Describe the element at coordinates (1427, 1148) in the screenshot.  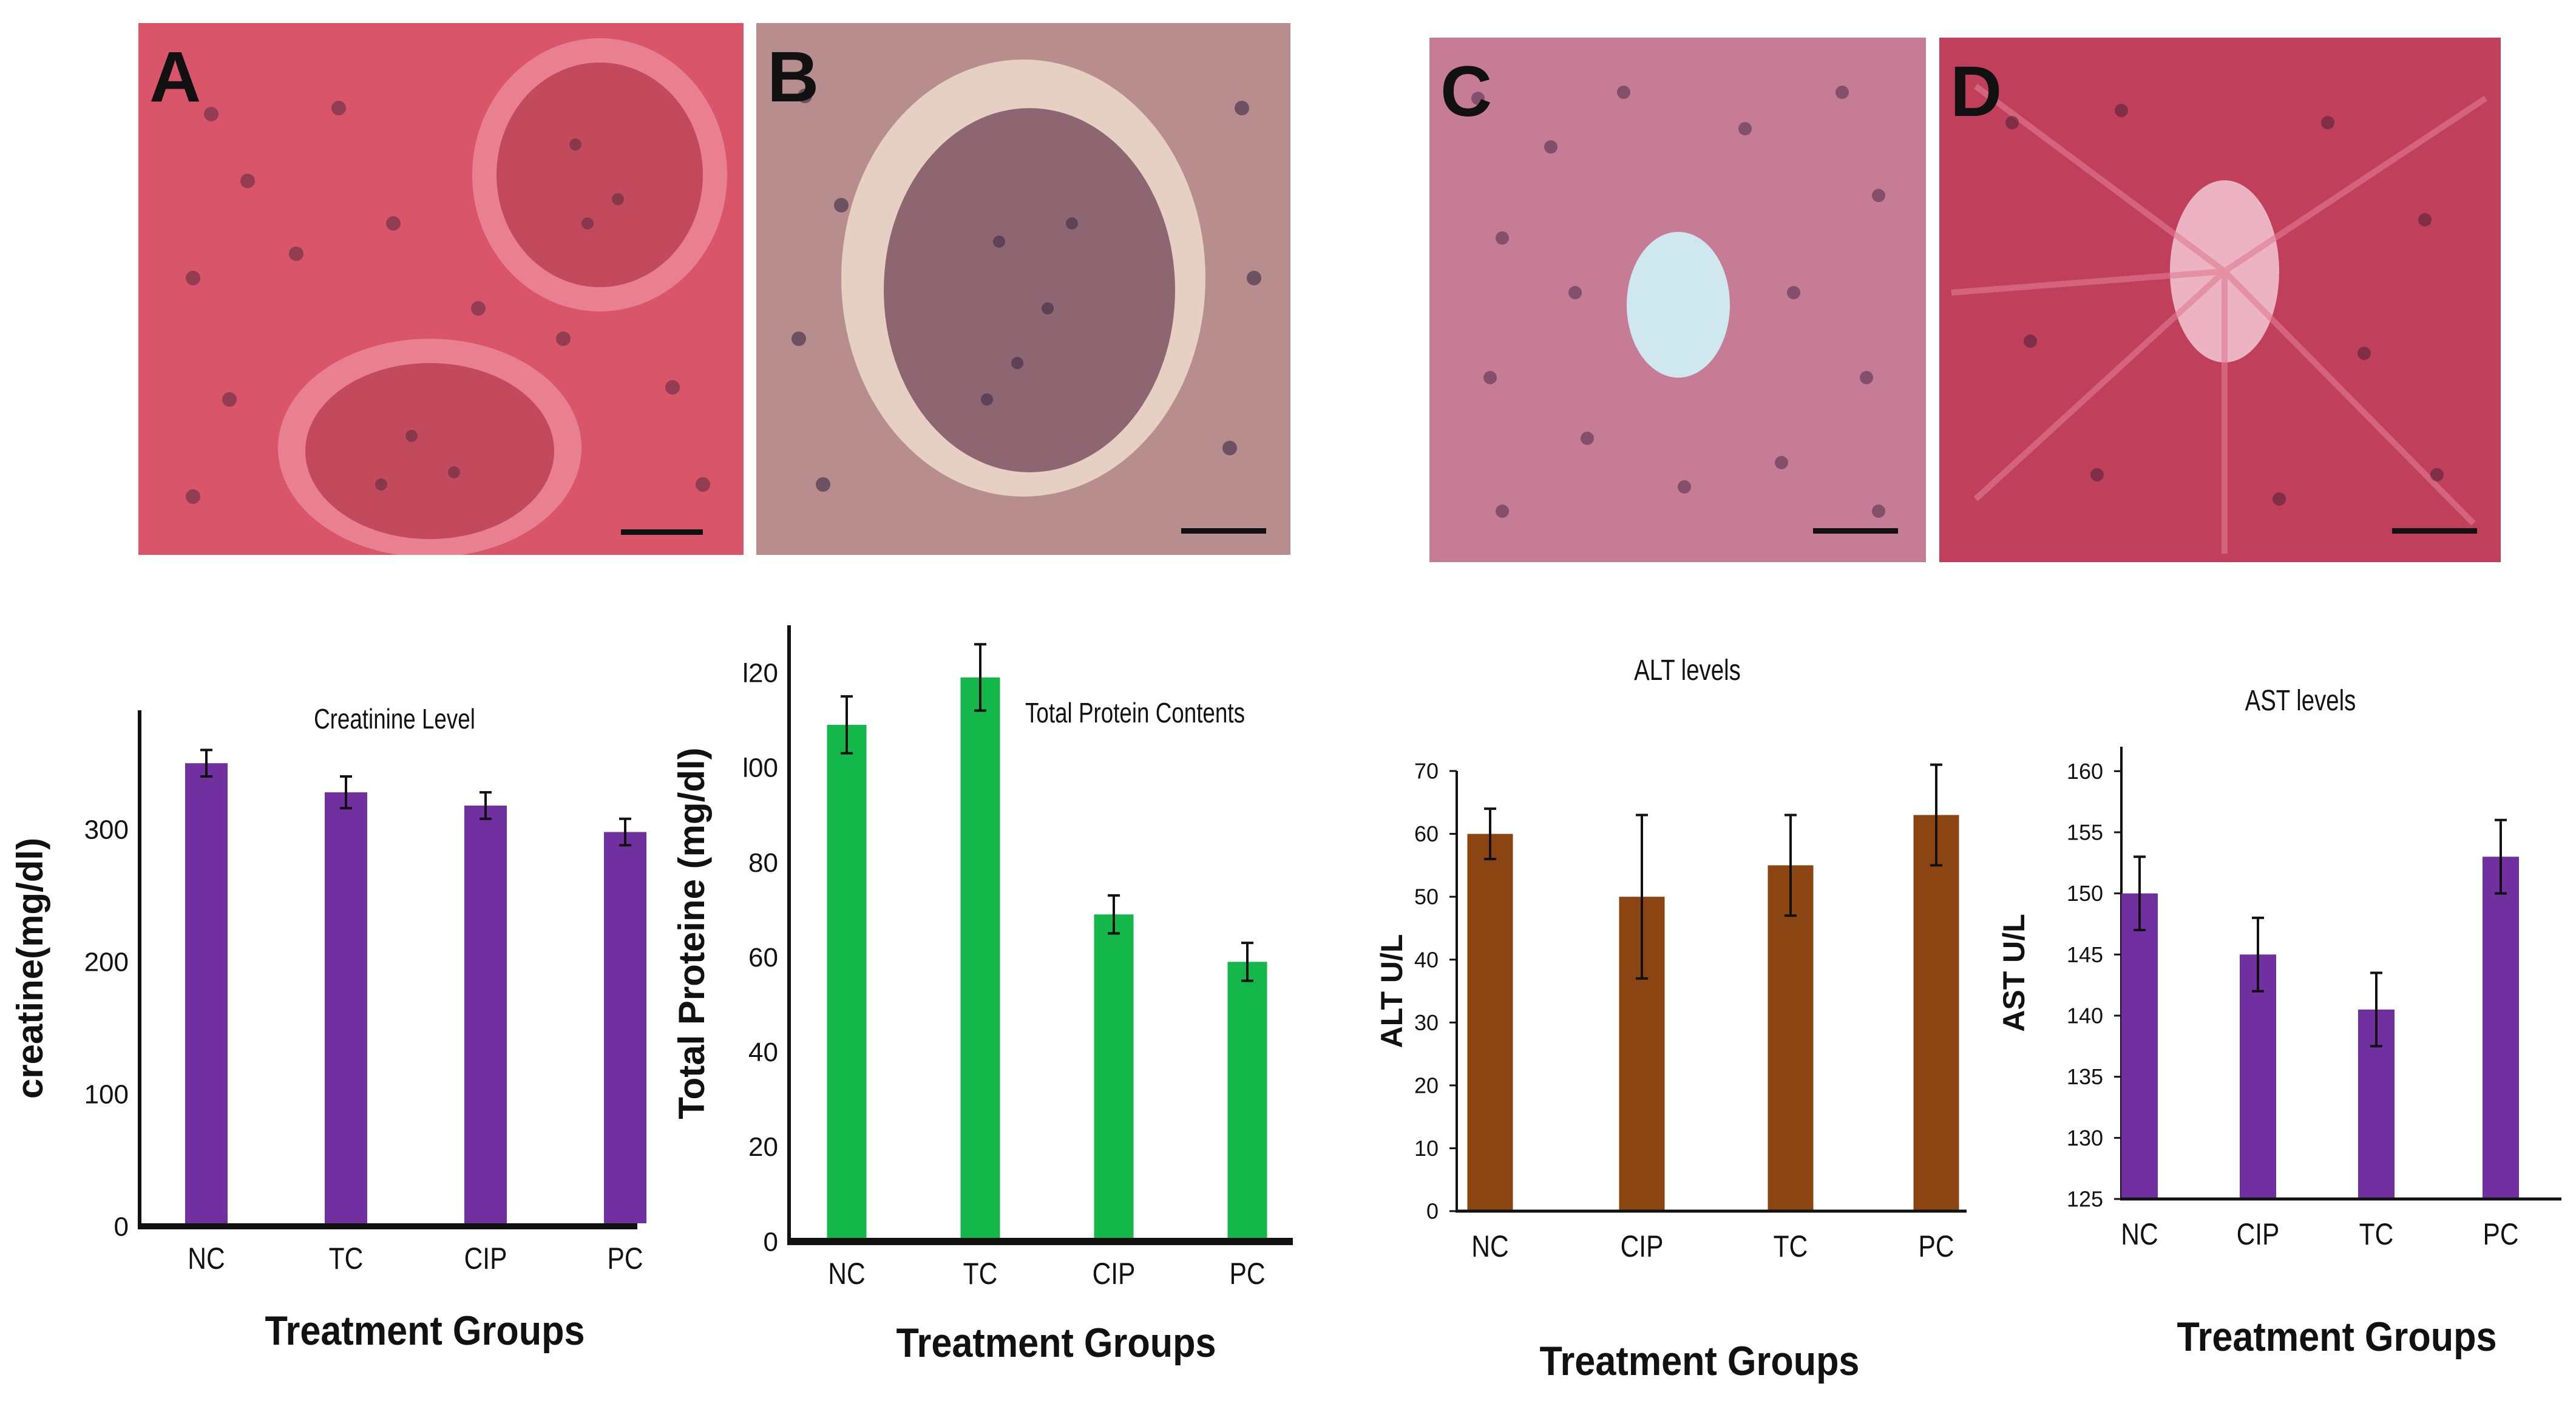
I see `y-tick-label: 10` at that location.